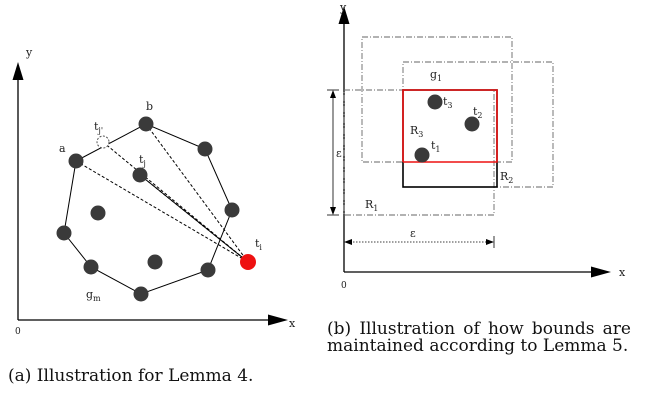 The height and width of the screenshot is (394, 647). I want to click on panel-a-origin: 0, so click(18, 332).